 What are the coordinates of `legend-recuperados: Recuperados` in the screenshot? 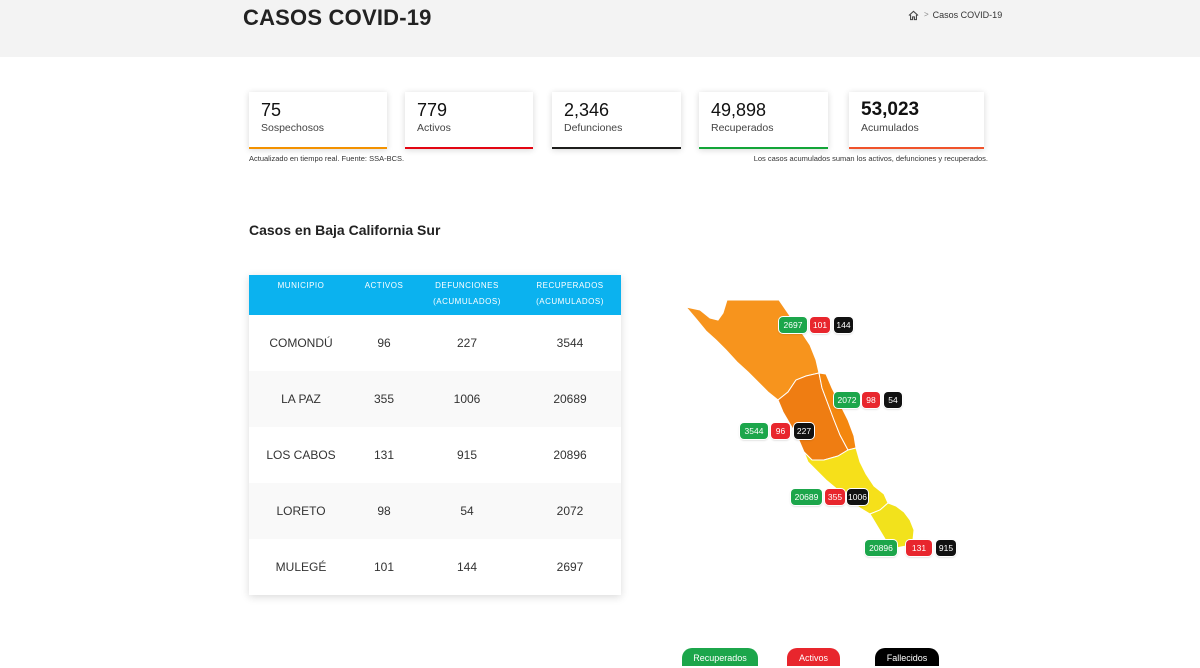 It's located at (720, 657).